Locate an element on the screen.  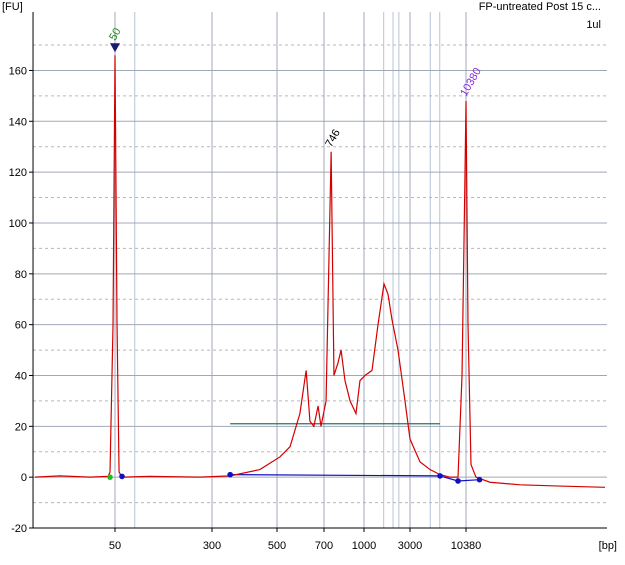
x-tick-label: 700 is located at coordinates (324, 546).